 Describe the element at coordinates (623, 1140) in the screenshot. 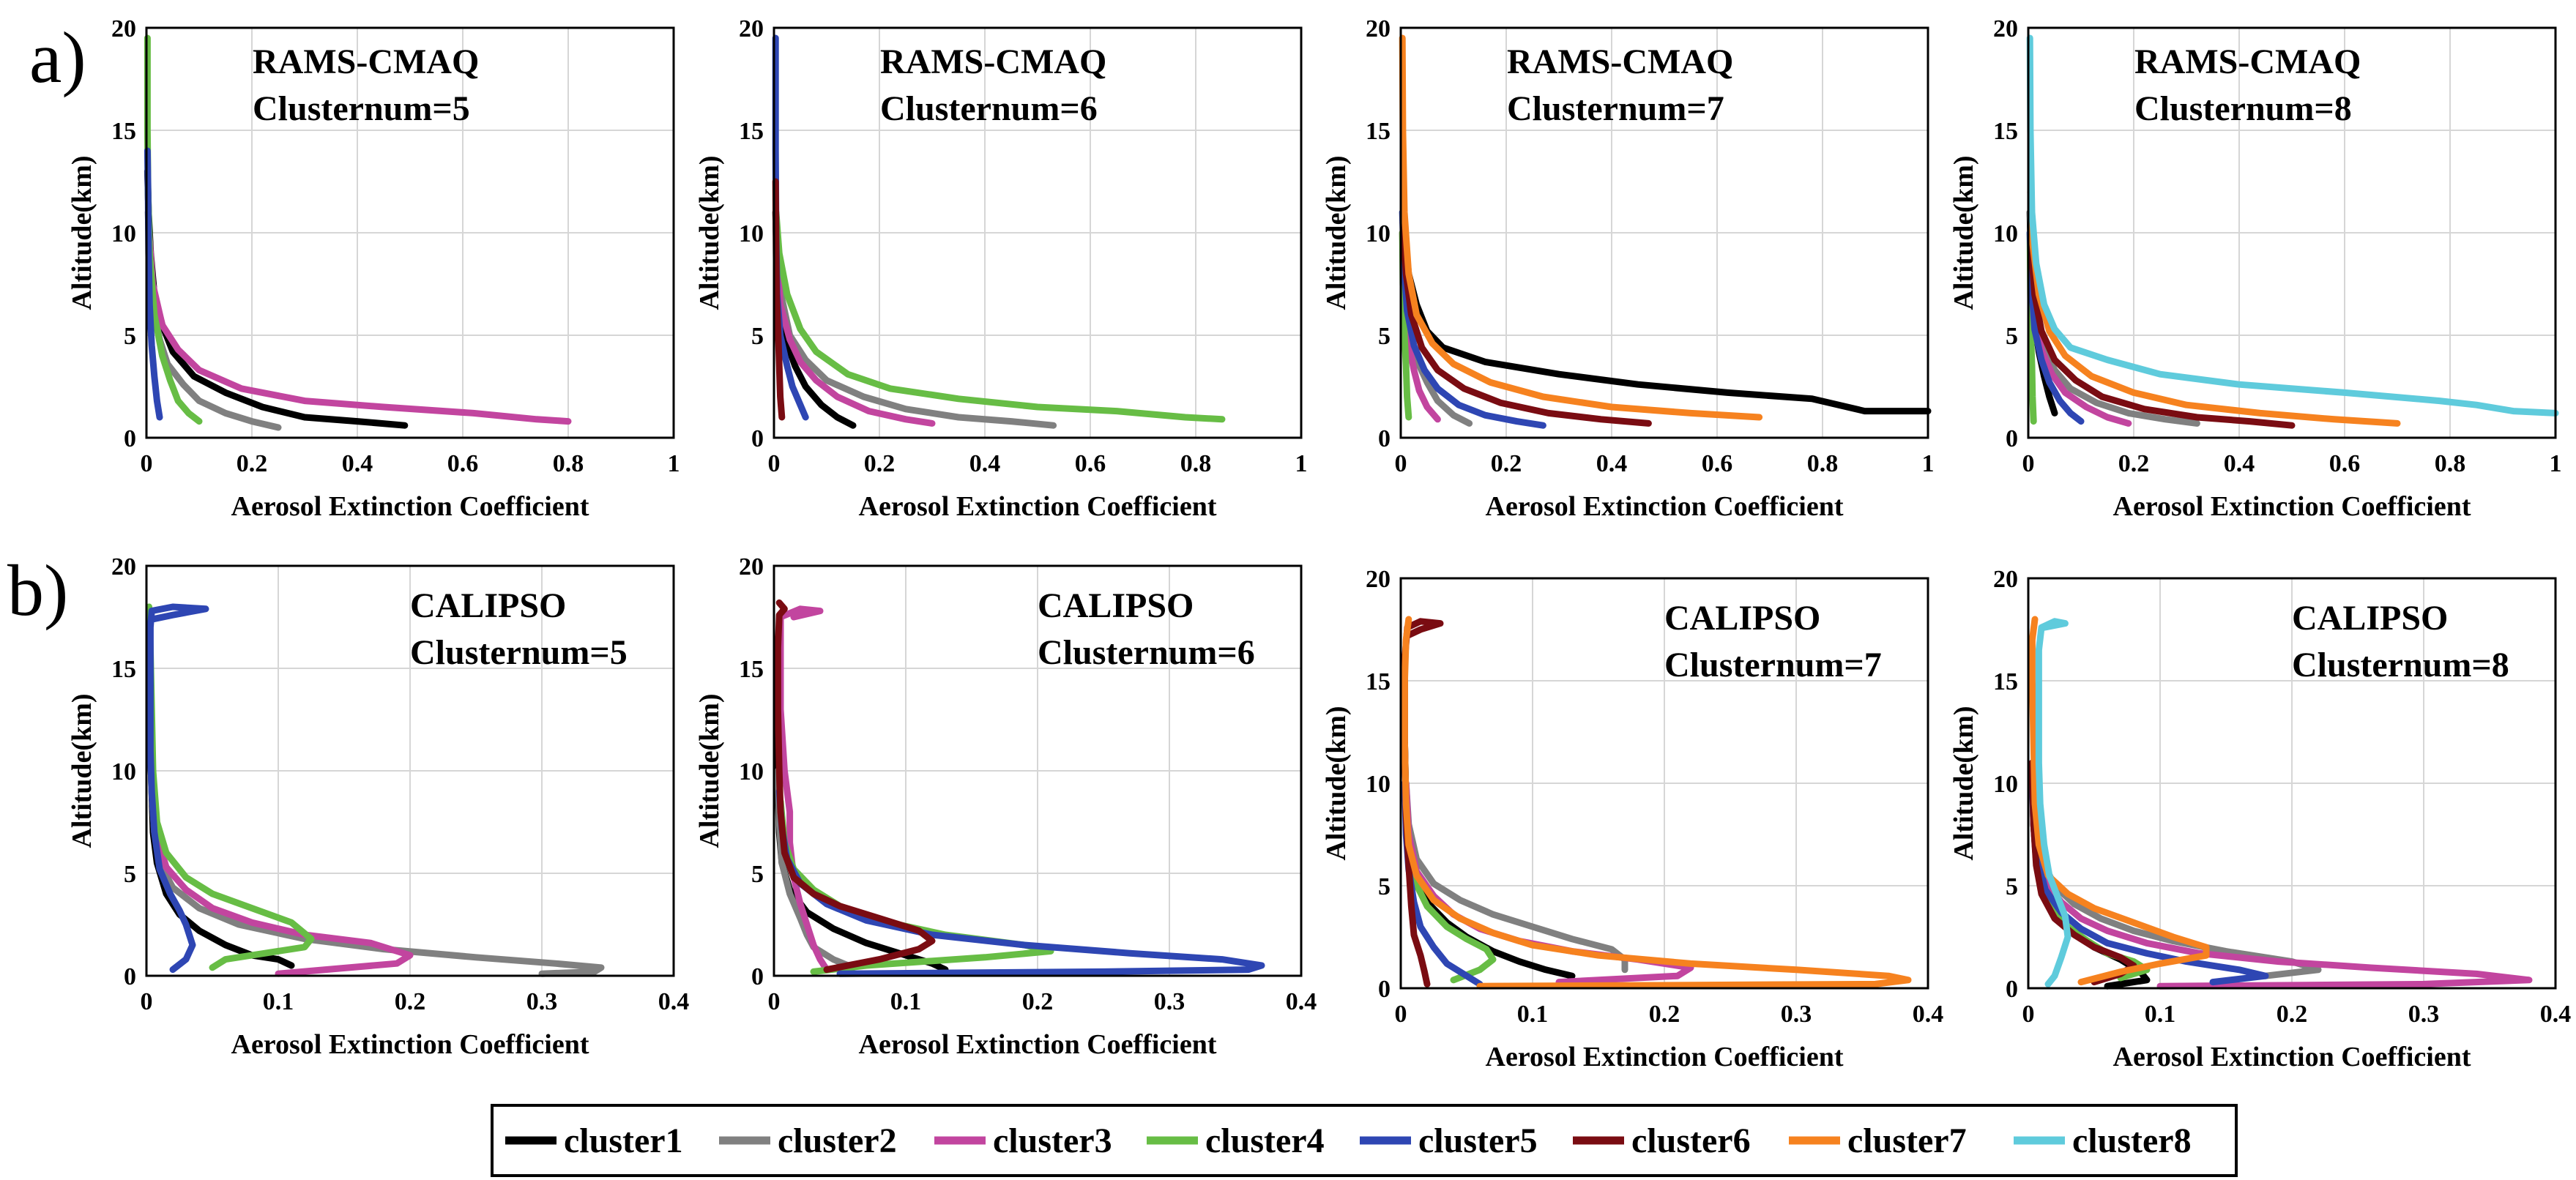

I see `legend-label-cluster1: cluster1` at that location.